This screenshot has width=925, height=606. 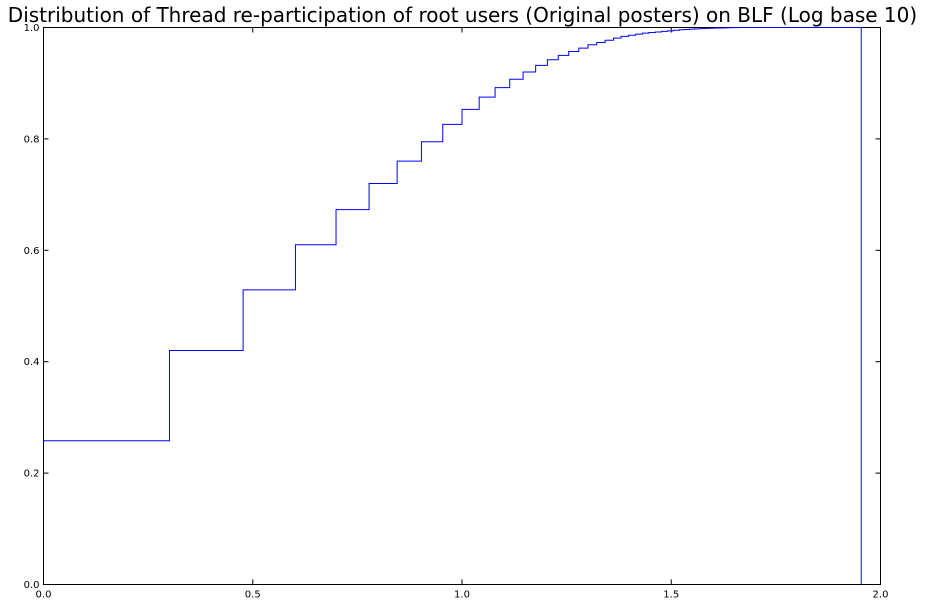 What do you see at coordinates (32, 251) in the screenshot?
I see `y-tick-label: 0.6` at bounding box center [32, 251].